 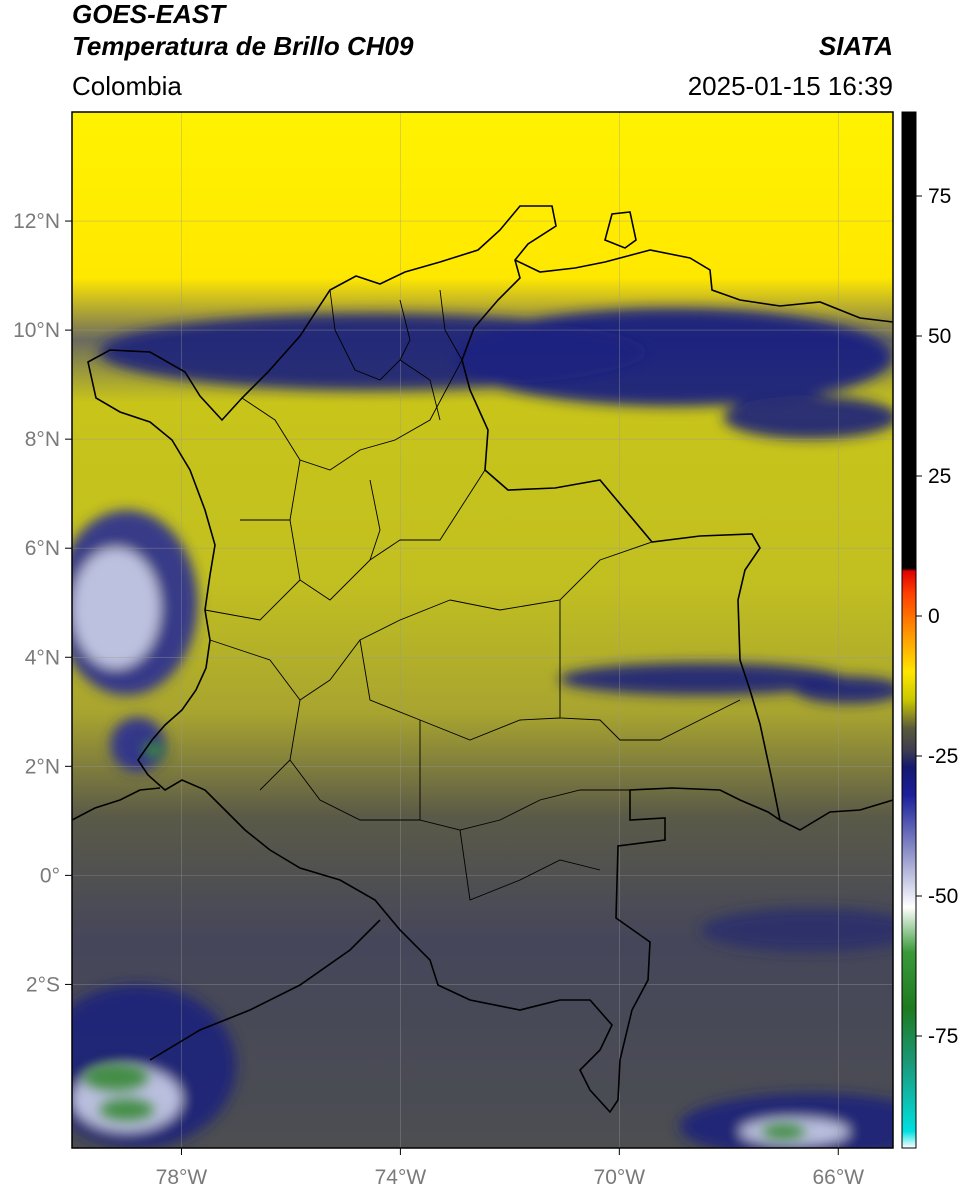 I want to click on lat-tick-label: 2°N, so click(x=42, y=766).